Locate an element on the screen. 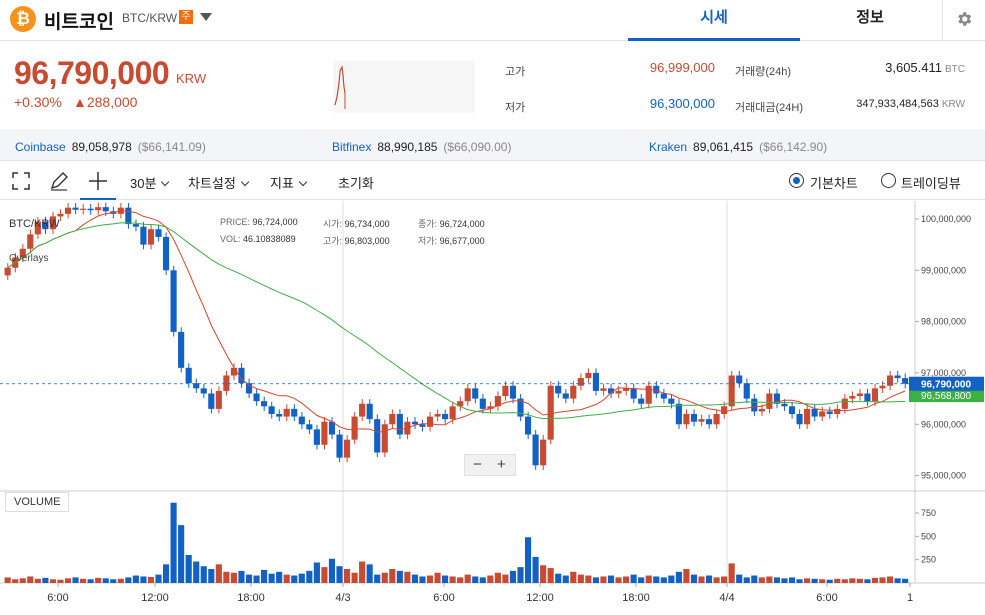 The height and width of the screenshot is (615, 985). ohlc-volume: VOL: 46.10838089 is located at coordinates (258, 239).